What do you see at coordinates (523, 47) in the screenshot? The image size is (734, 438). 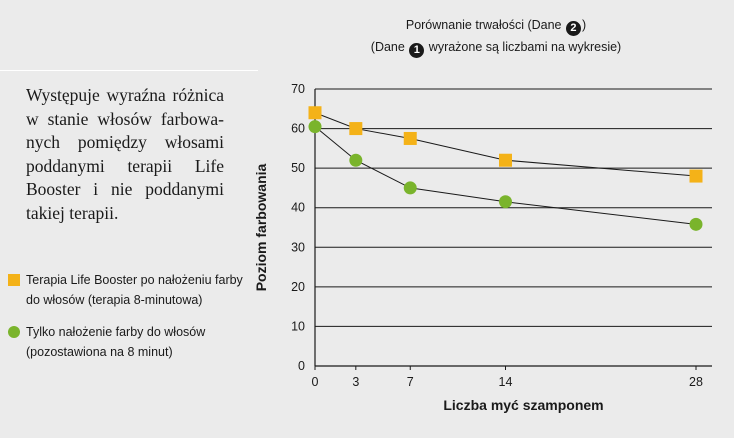 I see `subtitle-suffix: wyrażone są liczbami na wykresie)` at bounding box center [523, 47].